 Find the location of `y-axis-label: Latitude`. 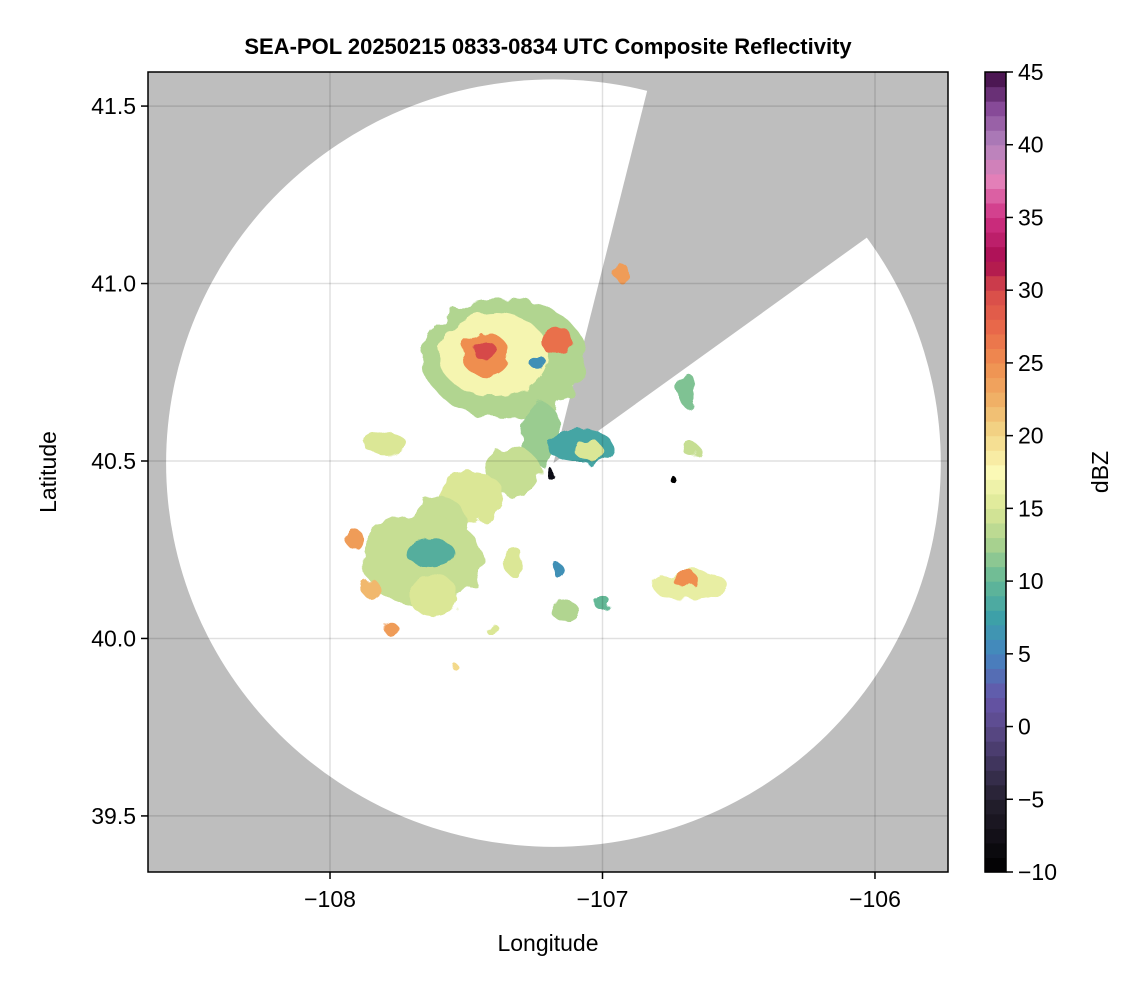

y-axis-label: Latitude is located at coordinates (48, 472).